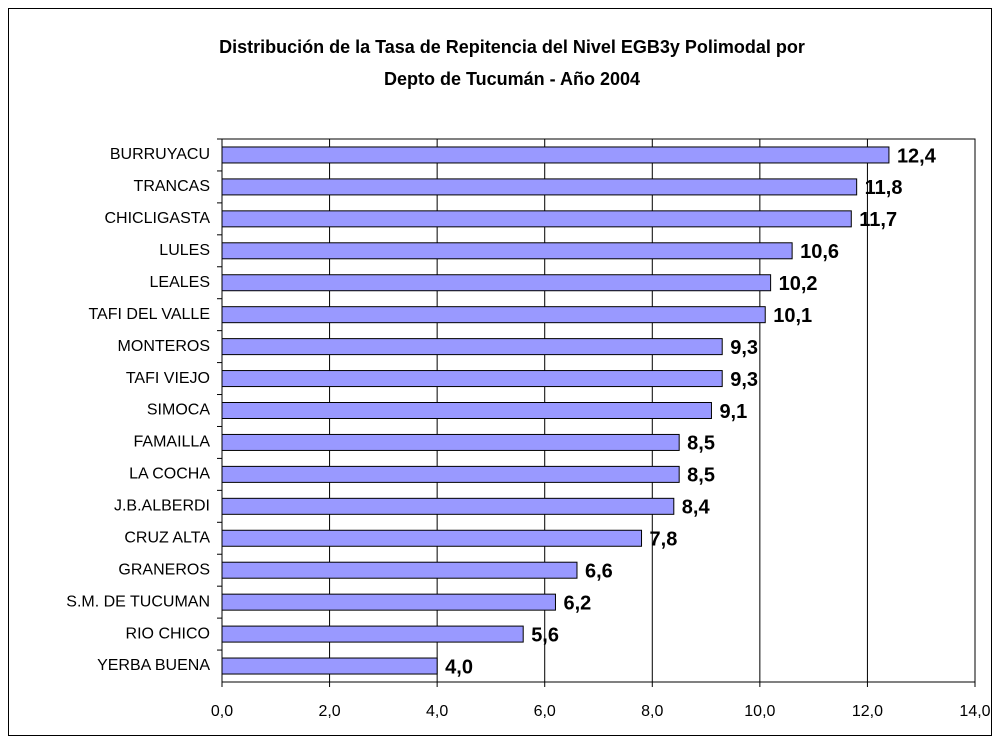 This screenshot has width=1000, height=744. I want to click on y-tick-label: CRUZ ALTA, so click(167, 537).